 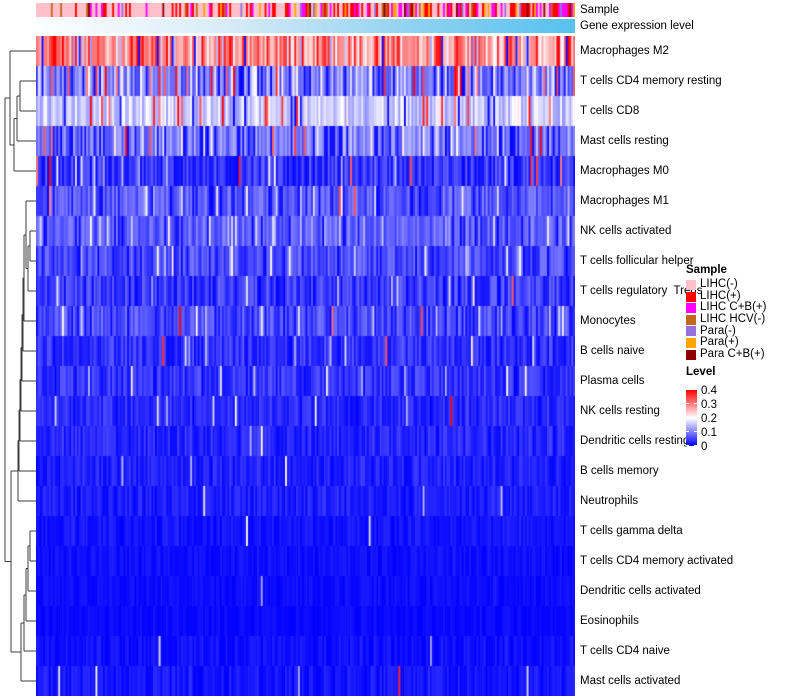 What do you see at coordinates (743, 296) in the screenshot?
I see `legend-sample-item: LIHC(+)` at bounding box center [743, 296].